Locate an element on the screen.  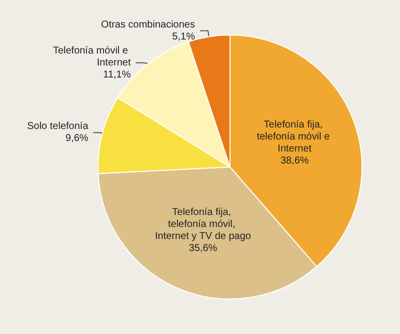
slice-label: Solo telefonía is located at coordinates (58, 126).